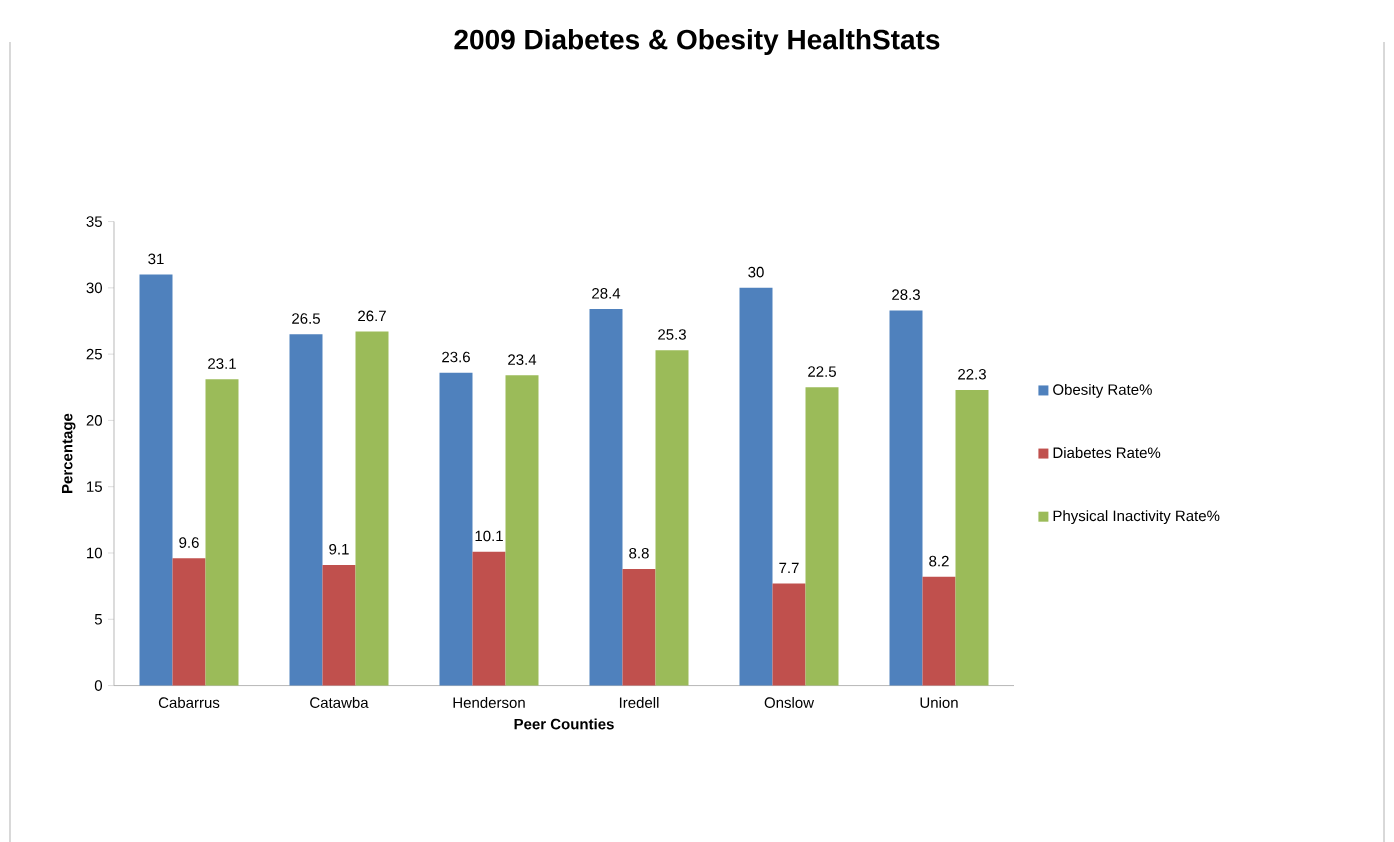 The width and height of the screenshot is (1394, 842). What do you see at coordinates (94, 420) in the screenshot?
I see `y-tick-label: 20` at bounding box center [94, 420].